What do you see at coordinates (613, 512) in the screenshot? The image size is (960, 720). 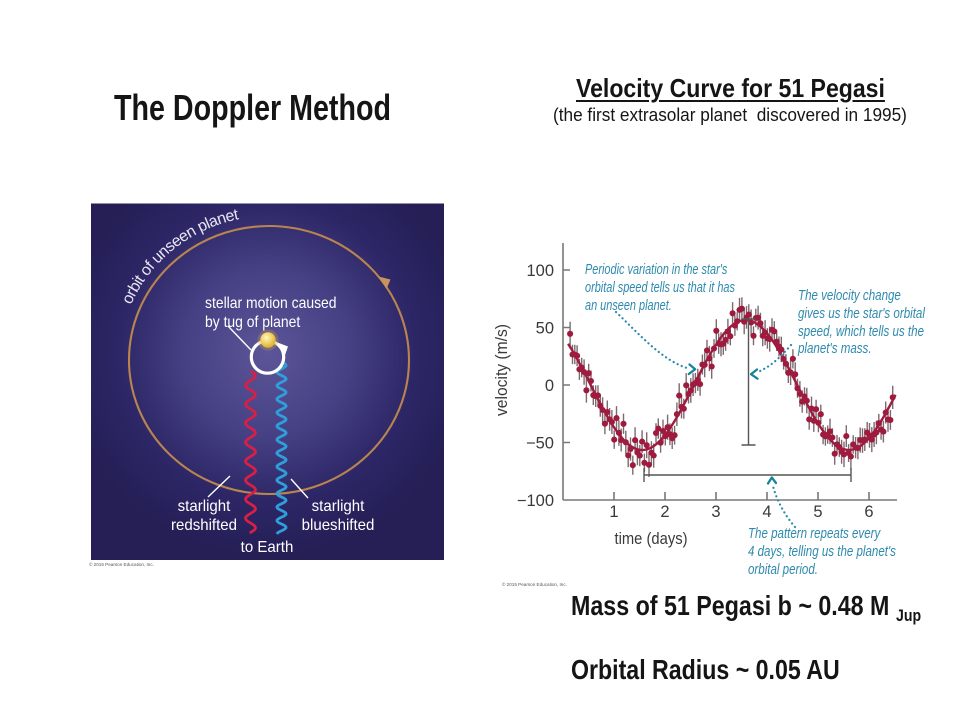 I see `svg-text: 1` at bounding box center [613, 512].